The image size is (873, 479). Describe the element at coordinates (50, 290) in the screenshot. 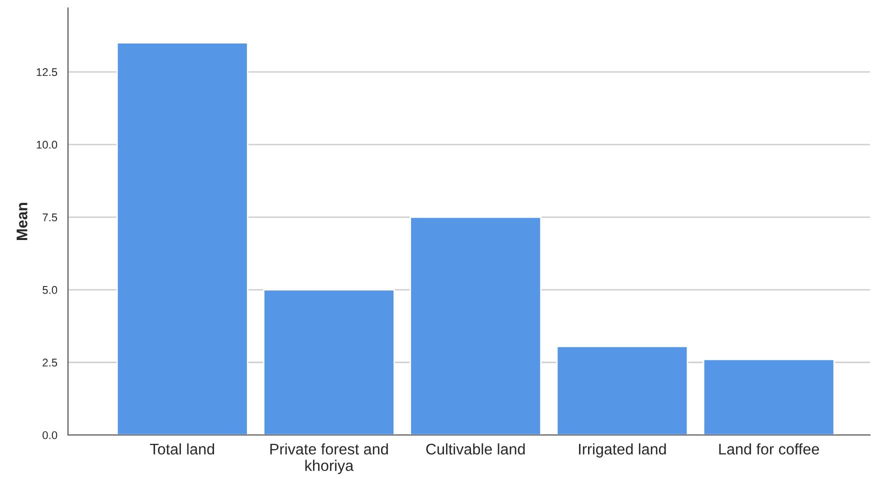

I see `y-tick-label: 5.0` at that location.